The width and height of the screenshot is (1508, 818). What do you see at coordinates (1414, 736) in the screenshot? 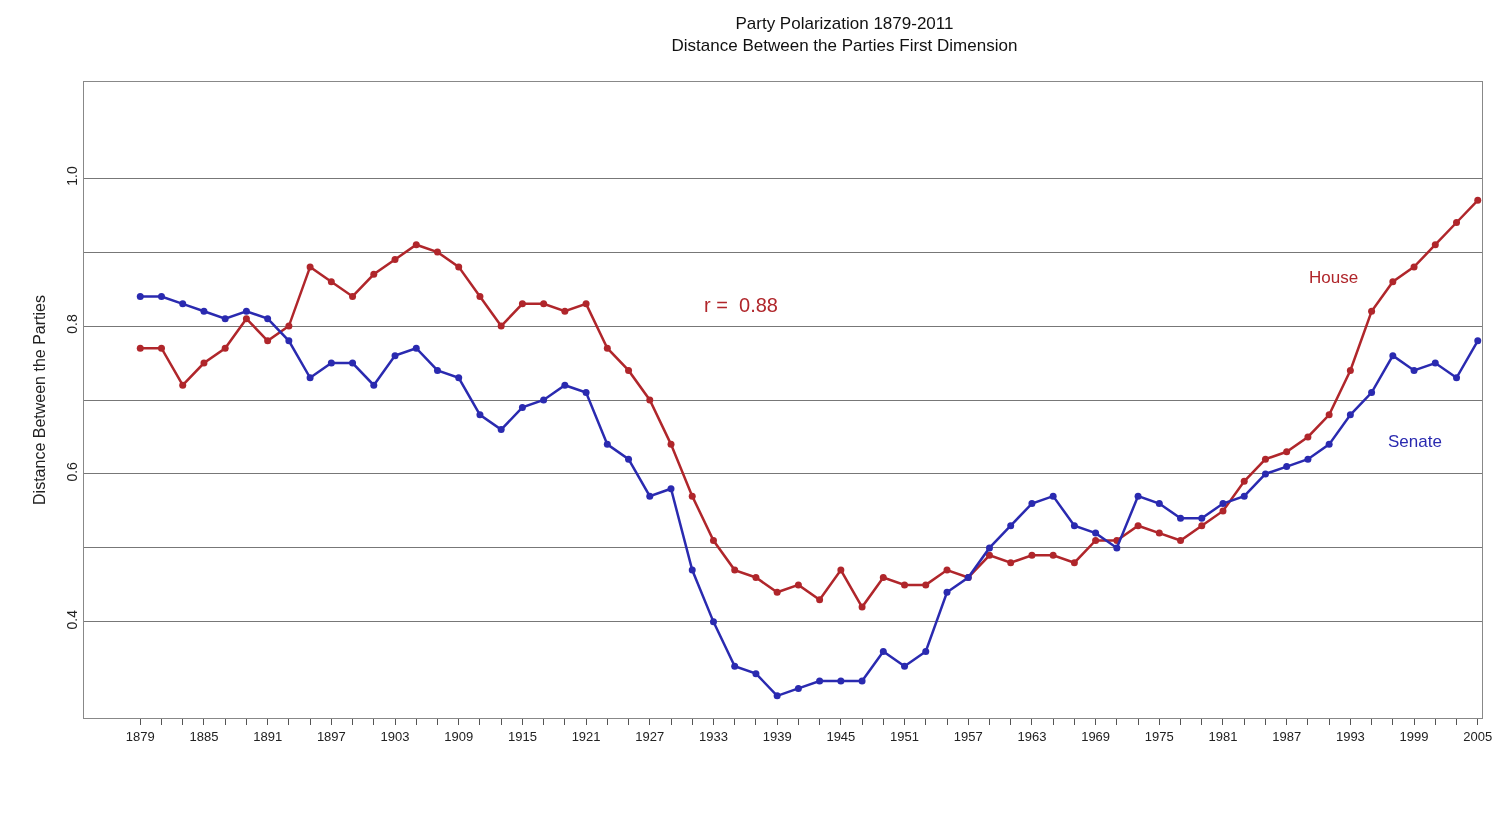
I see `x-tick-label: 1999` at bounding box center [1414, 736].